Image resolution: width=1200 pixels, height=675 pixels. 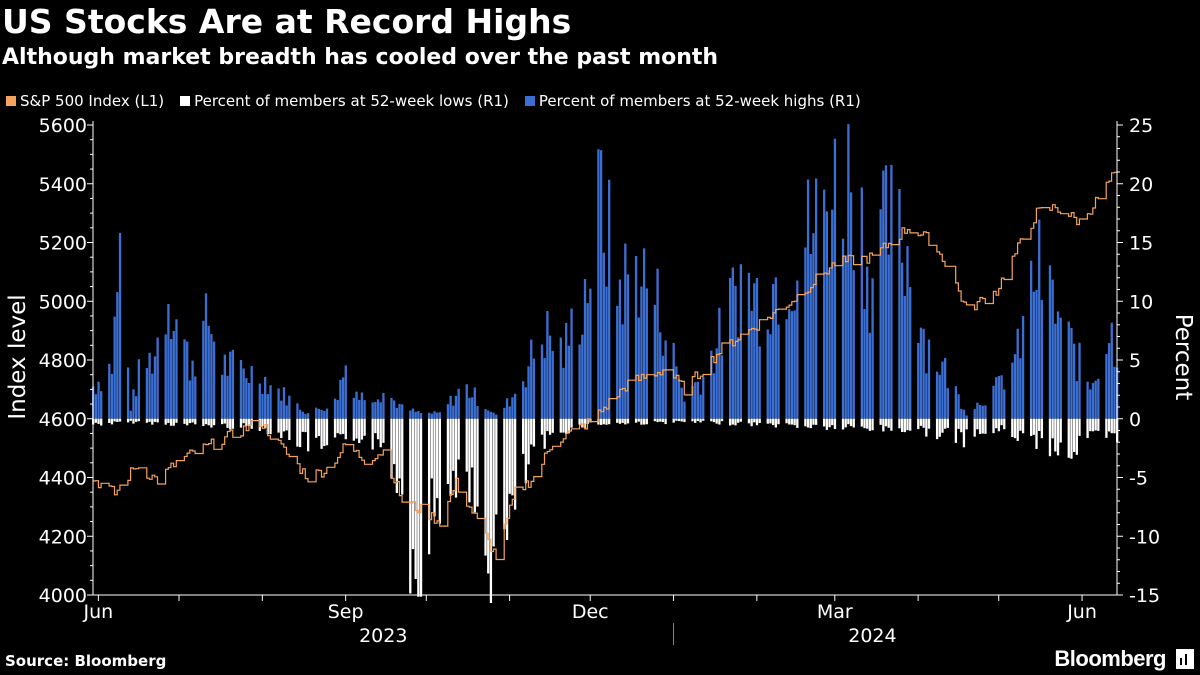 I want to click on left-tick-label: 4800, so click(x=63, y=361).